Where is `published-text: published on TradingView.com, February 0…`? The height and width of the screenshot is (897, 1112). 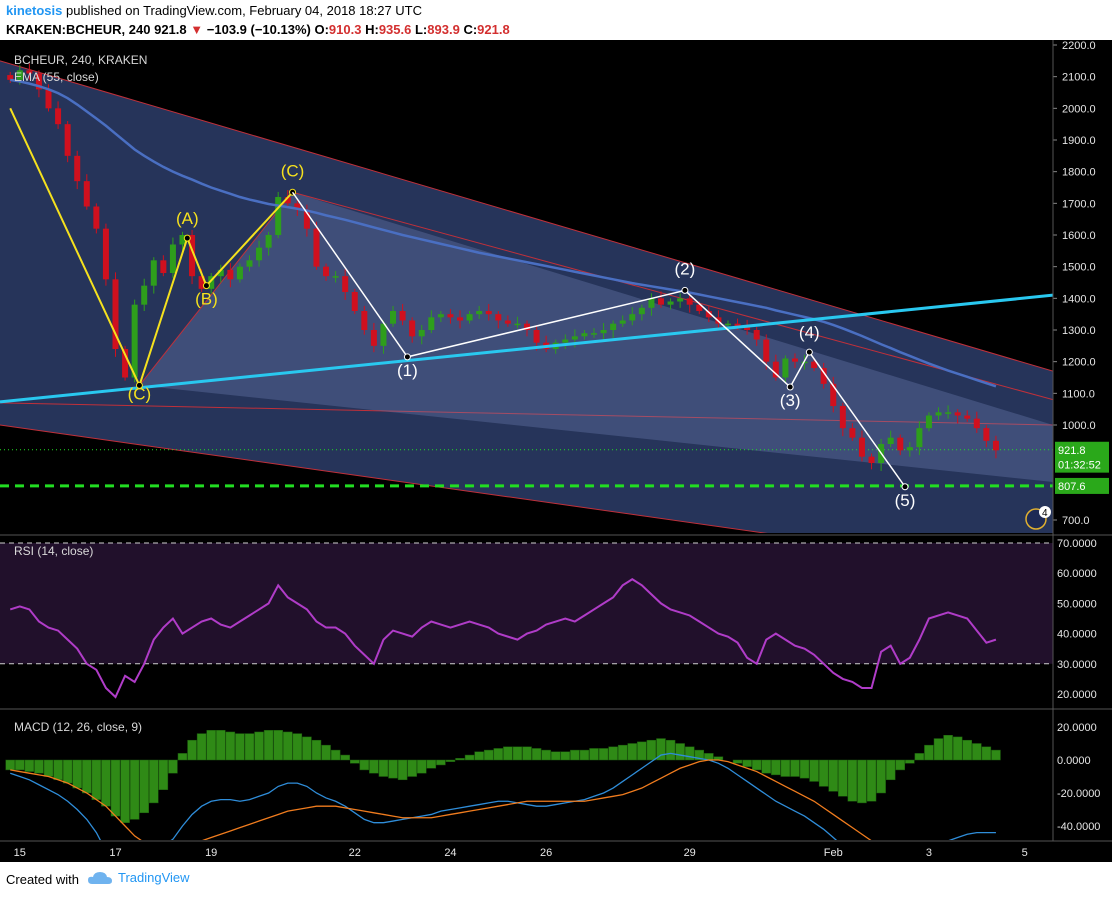 published-text: published on TradingView.com, February 0… is located at coordinates (244, 10).